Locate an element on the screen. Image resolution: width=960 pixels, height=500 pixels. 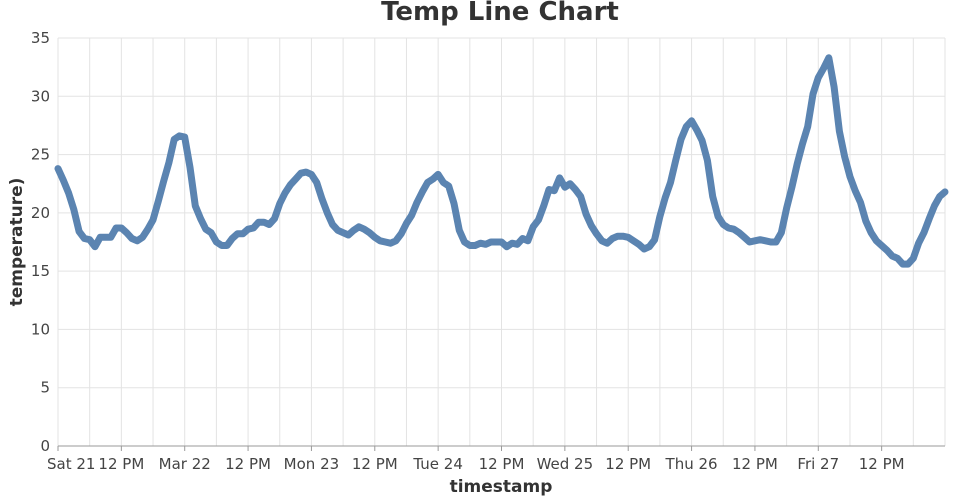
y-tick-label: 20 is located at coordinates (40, 213).